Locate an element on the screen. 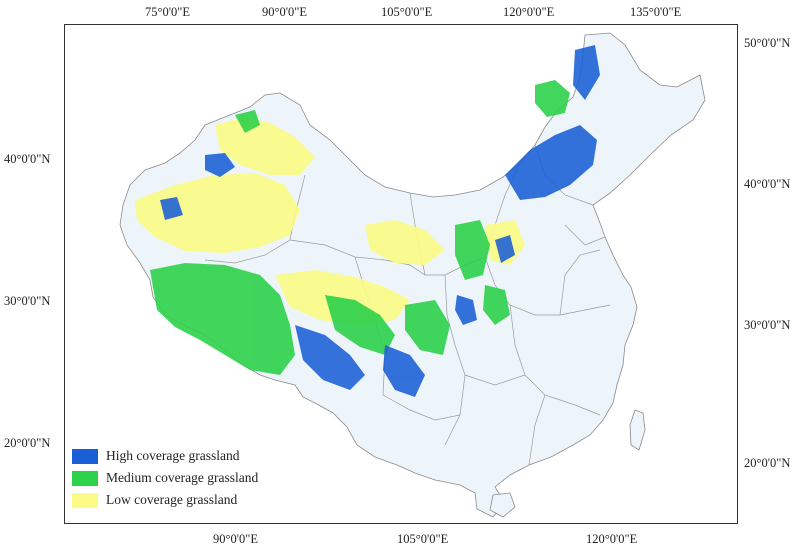 This screenshot has height=552, width=800. right-lat-label: 30°0'0"N is located at coordinates (767, 325).